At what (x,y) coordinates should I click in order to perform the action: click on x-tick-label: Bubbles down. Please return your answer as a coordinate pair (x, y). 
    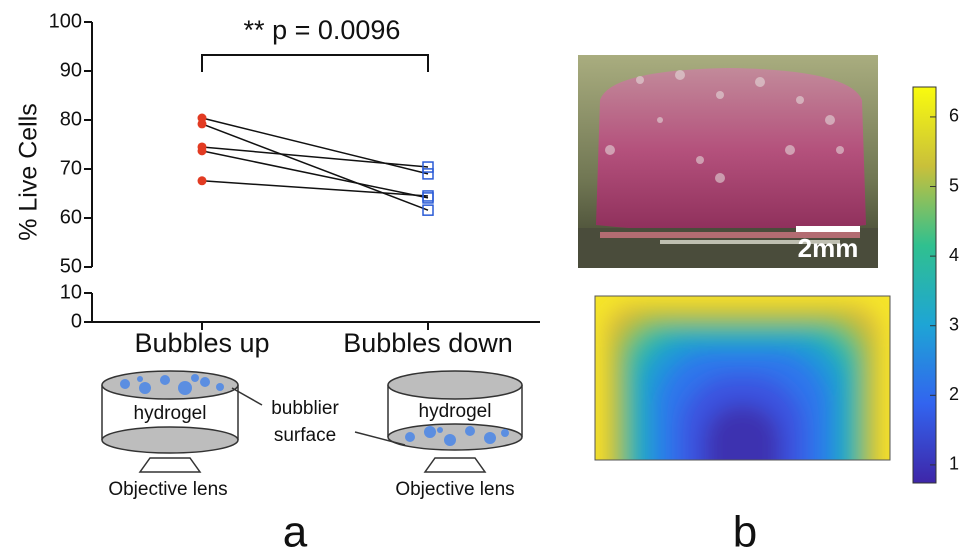
    Looking at the image, I should click on (428, 343).